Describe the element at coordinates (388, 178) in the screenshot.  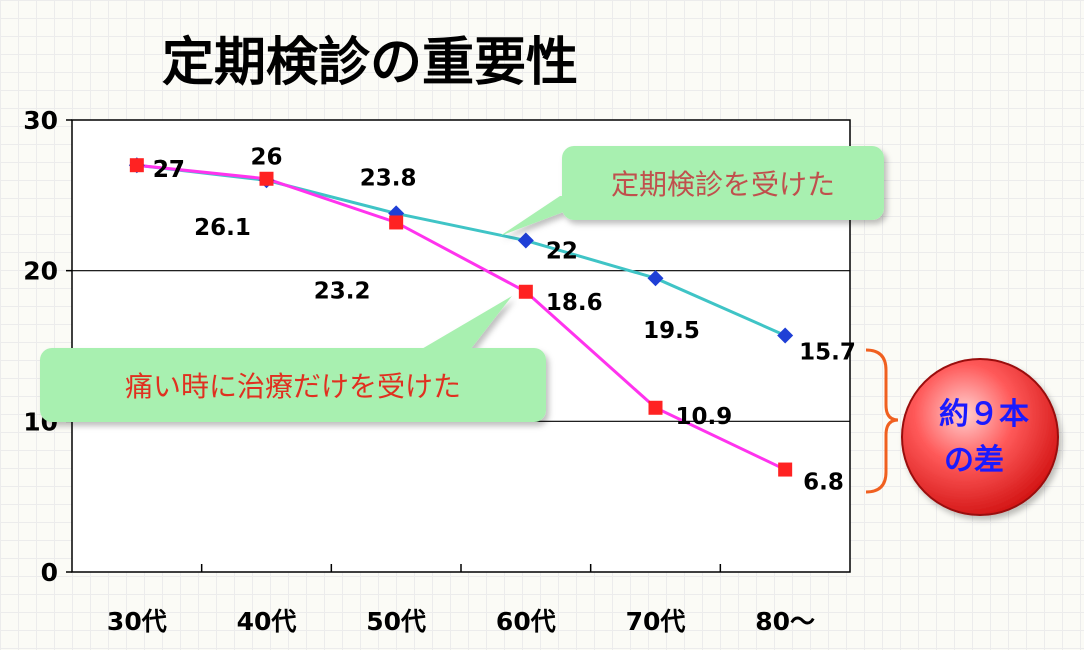
I see `data-label: 23.8` at that location.